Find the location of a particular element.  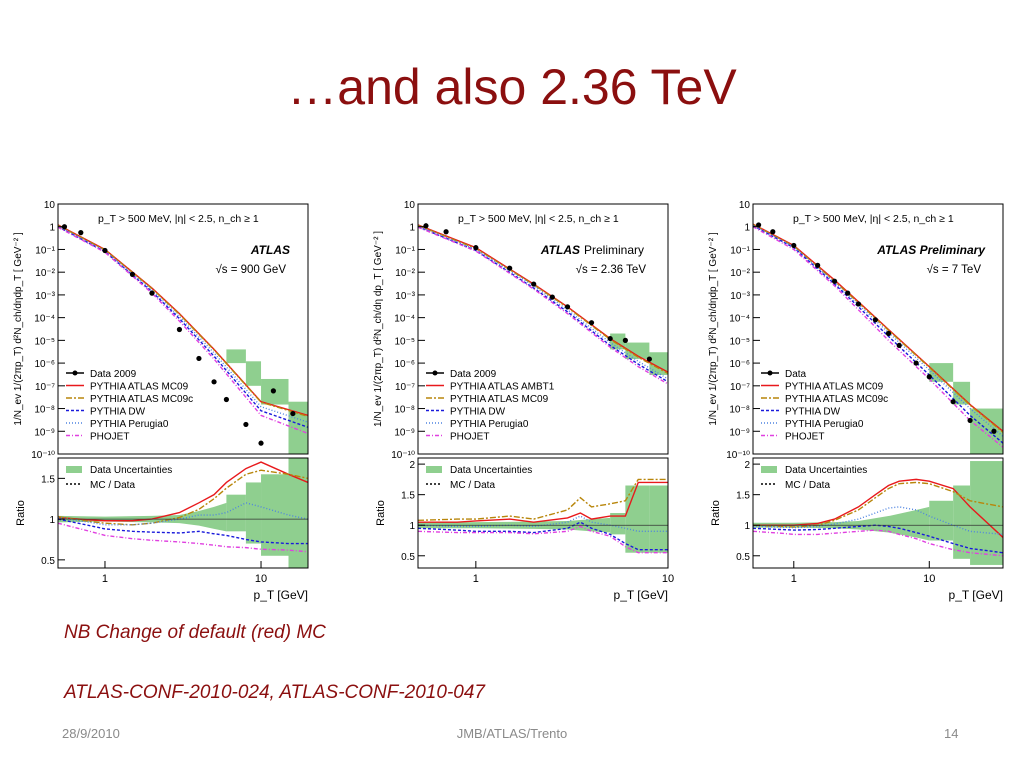

energy-label: √s = 7 TeV is located at coordinates (954, 269).